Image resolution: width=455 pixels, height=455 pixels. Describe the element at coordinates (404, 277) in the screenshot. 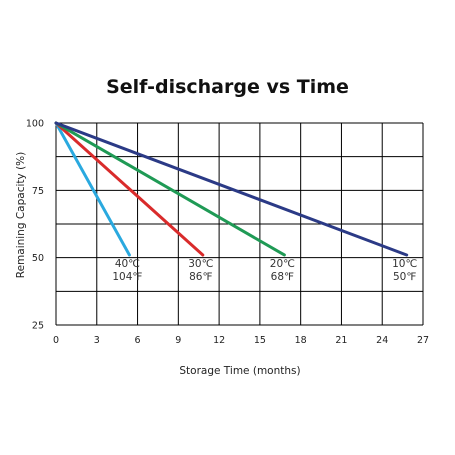

I see `series-label-fahrenheit: 50℉` at that location.